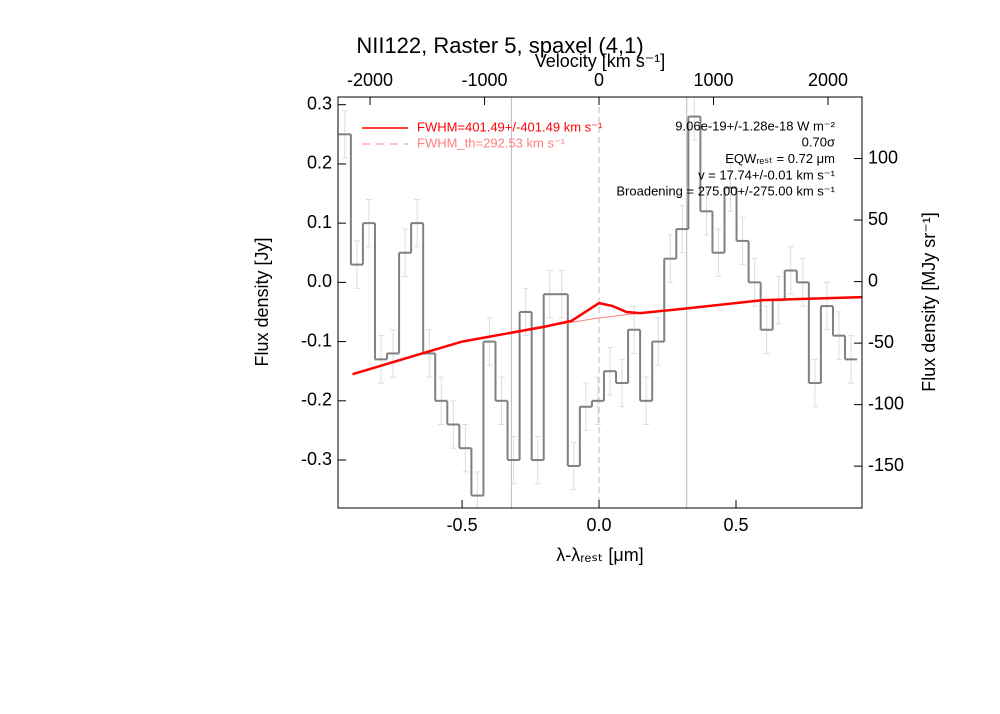  I want to click on y-tick-label: 0.3, so click(319, 103).